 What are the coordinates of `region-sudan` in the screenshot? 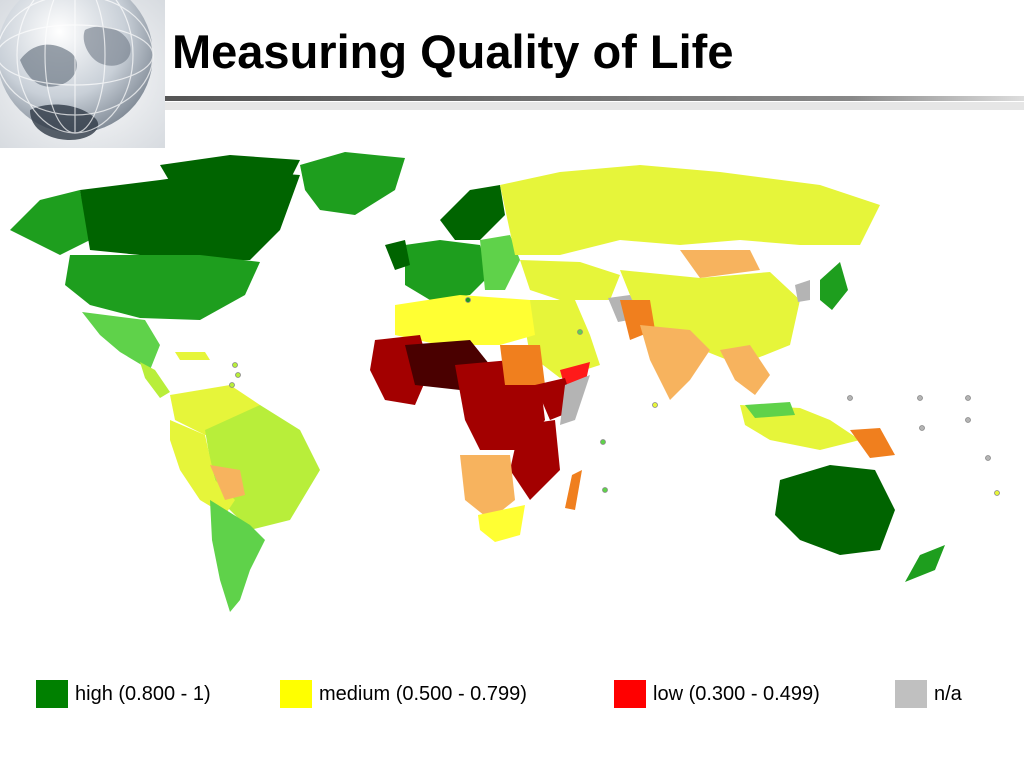 It's located at (522, 365).